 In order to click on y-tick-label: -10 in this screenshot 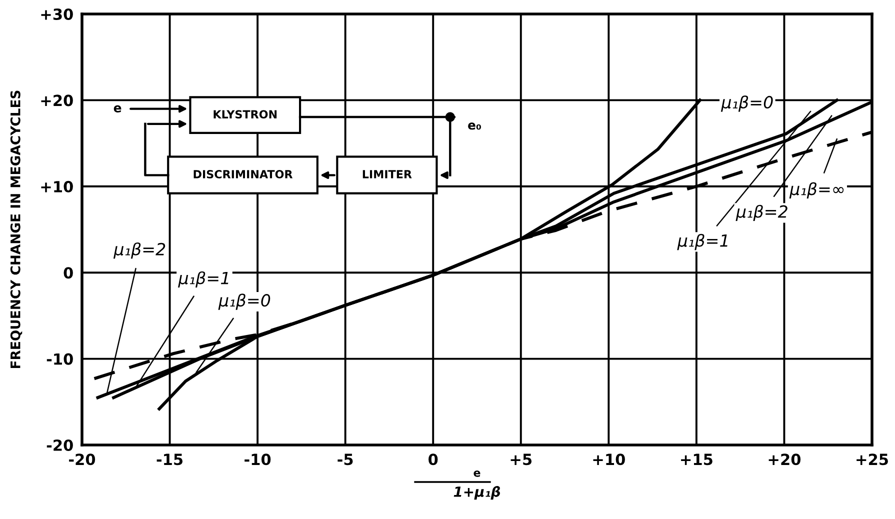, I will do `click(59, 359)`.